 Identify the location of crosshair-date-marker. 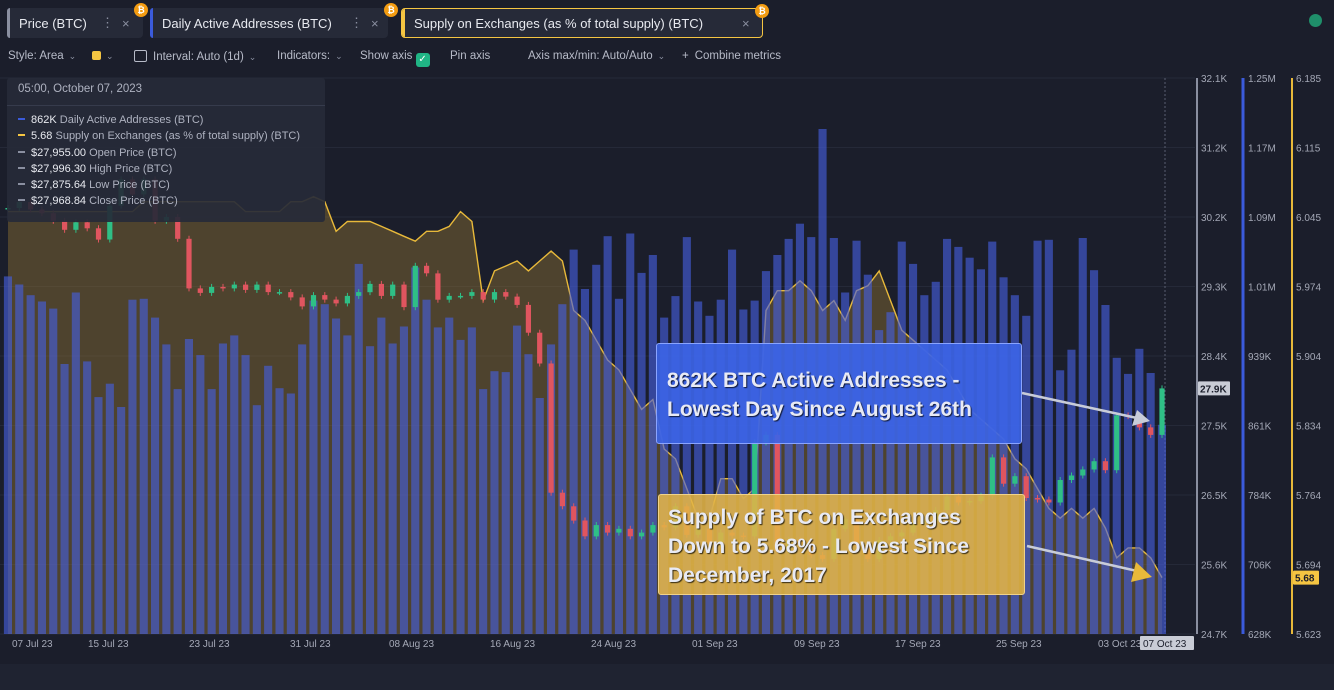
(1167, 643).